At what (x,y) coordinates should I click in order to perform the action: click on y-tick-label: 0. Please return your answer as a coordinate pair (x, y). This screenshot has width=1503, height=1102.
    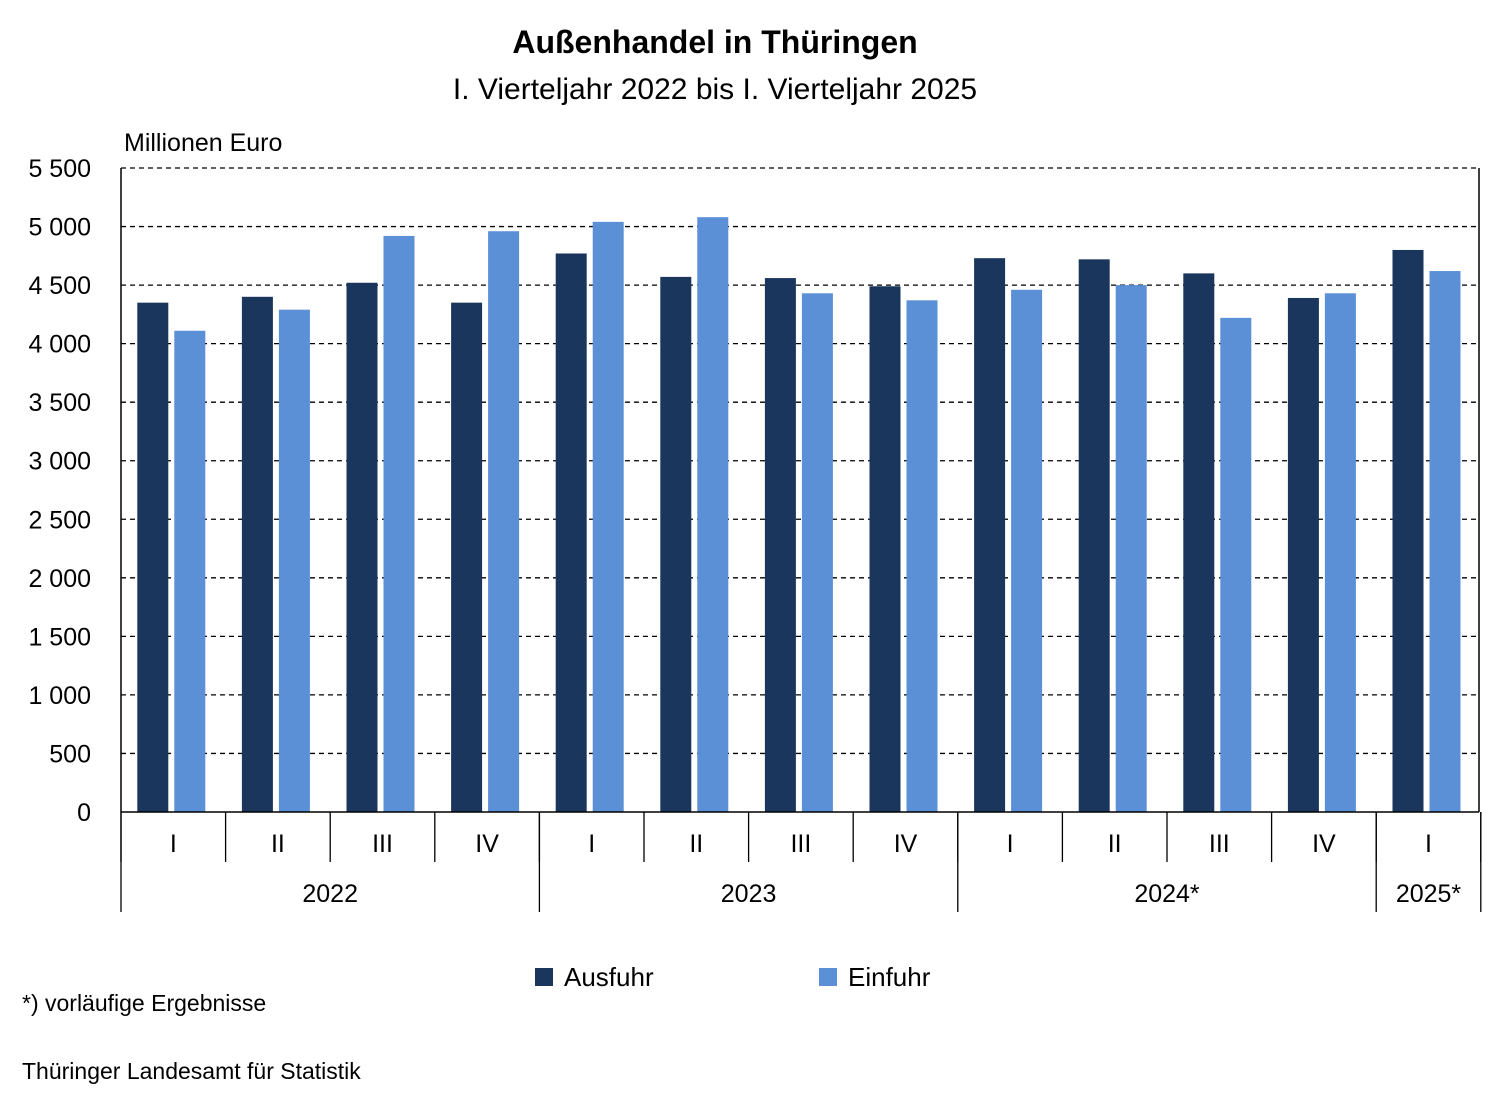
    Looking at the image, I should click on (84, 813).